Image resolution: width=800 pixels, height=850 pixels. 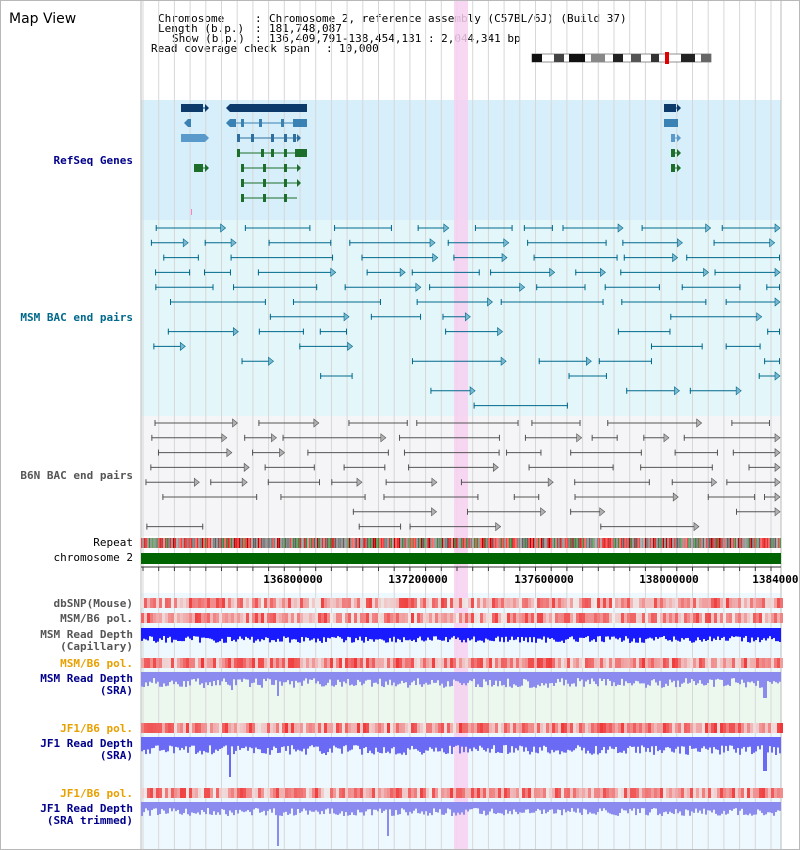 What do you see at coordinates (191, 18) in the screenshot?
I see `chromosome-label: Chromosome` at bounding box center [191, 18].